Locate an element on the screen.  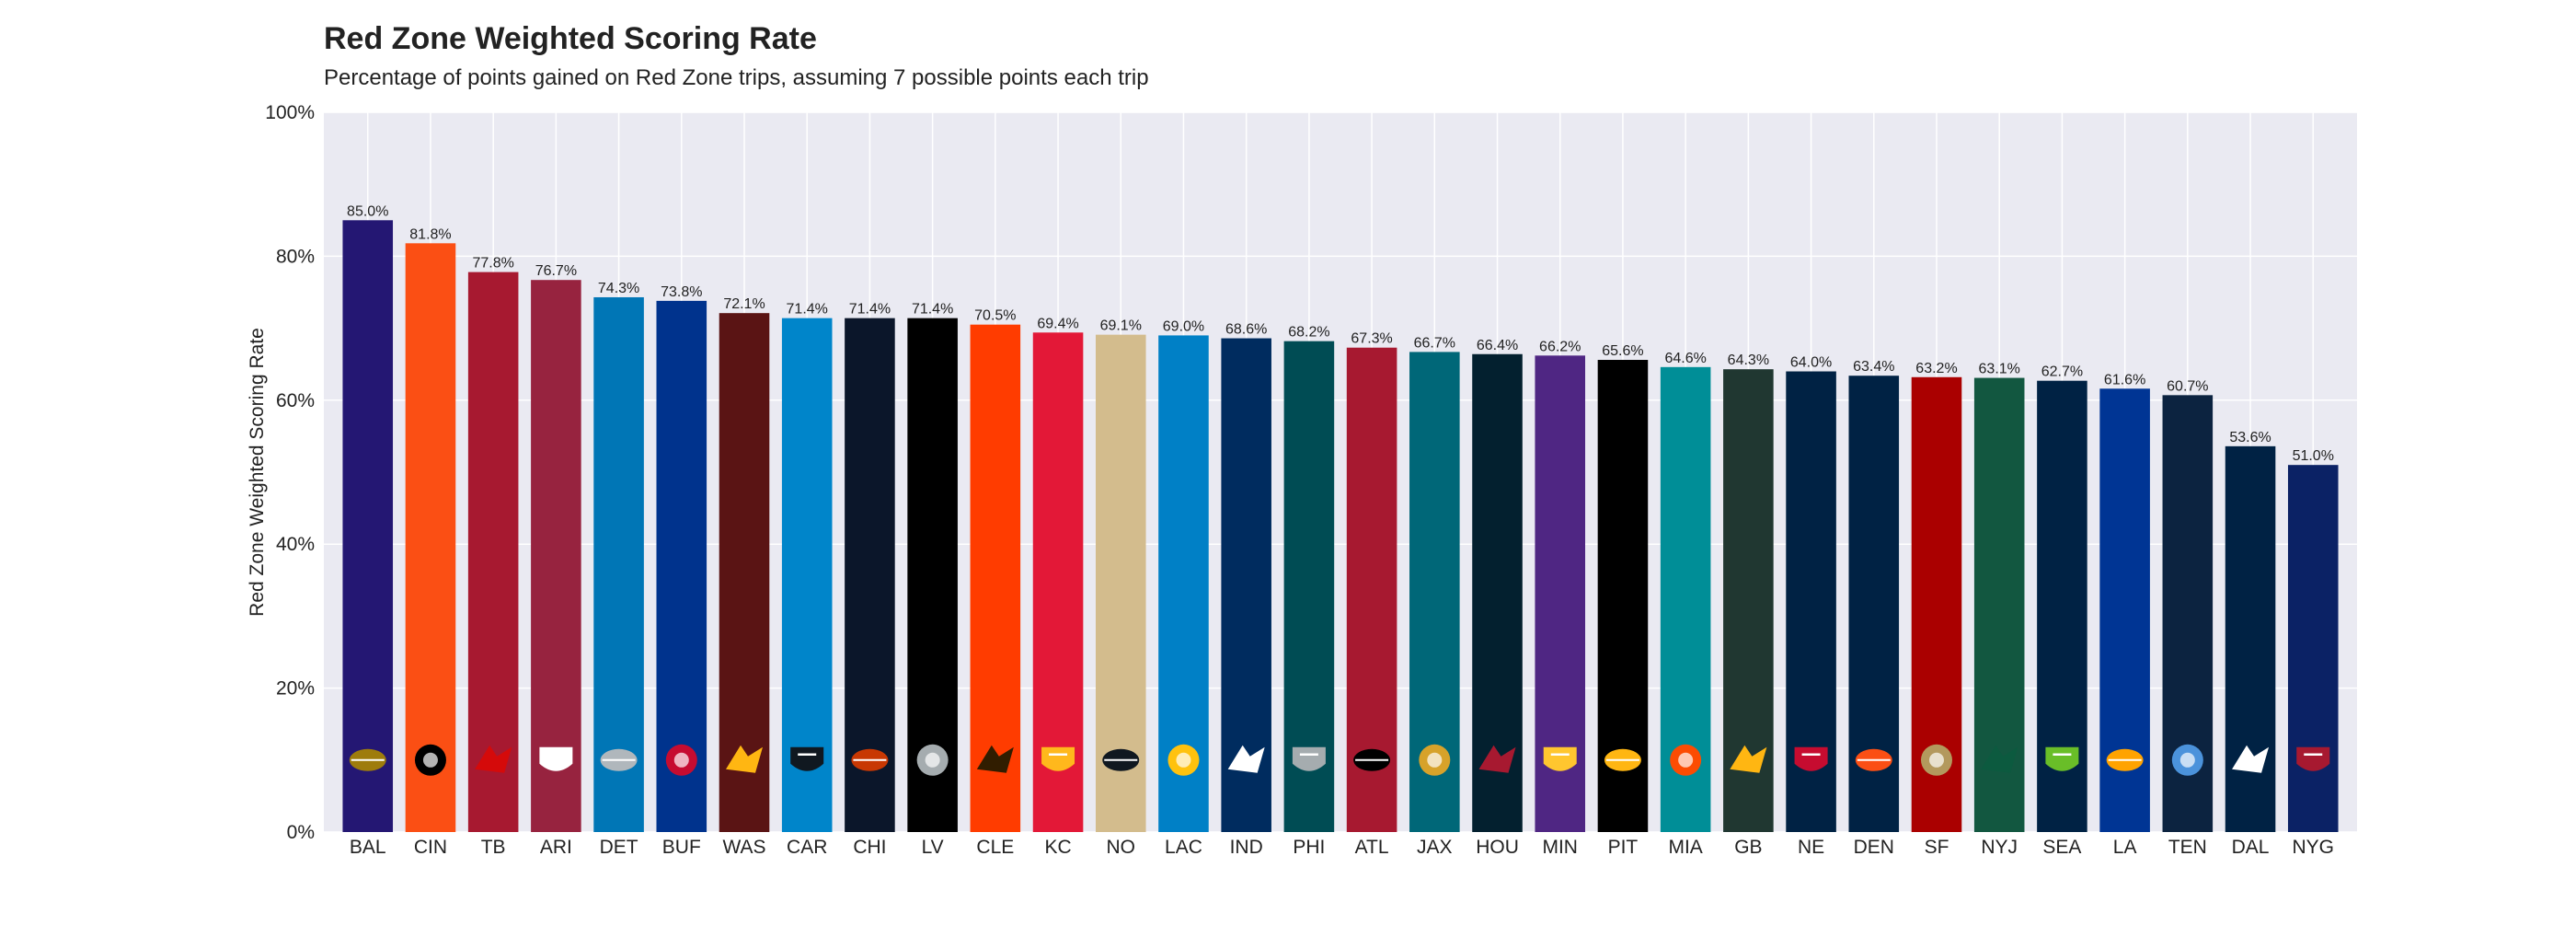
data-label: 68.6% is located at coordinates (1246, 330).